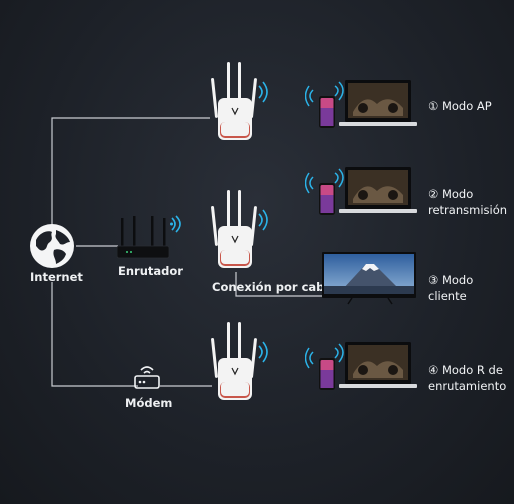 The image size is (514, 504). Describe the element at coordinates (451, 288) in the screenshot. I see `mode-client-line1: ③ Modo cliente` at that location.